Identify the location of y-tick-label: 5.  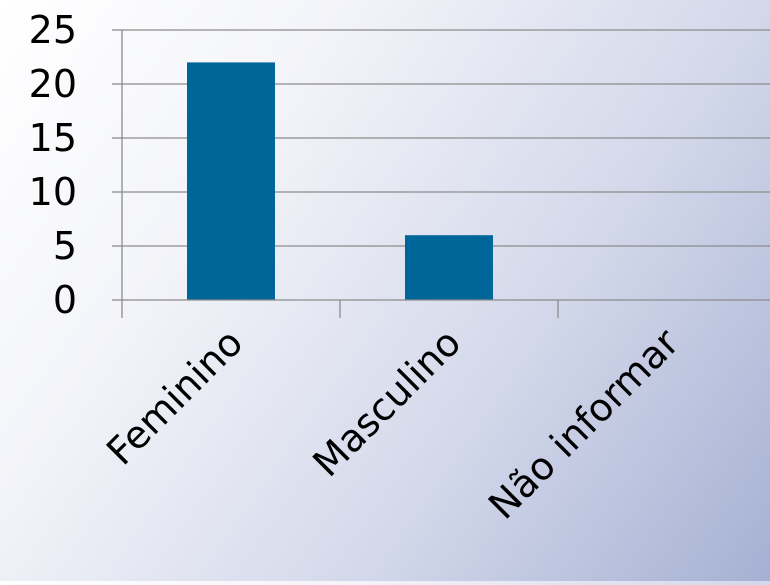
(65, 246).